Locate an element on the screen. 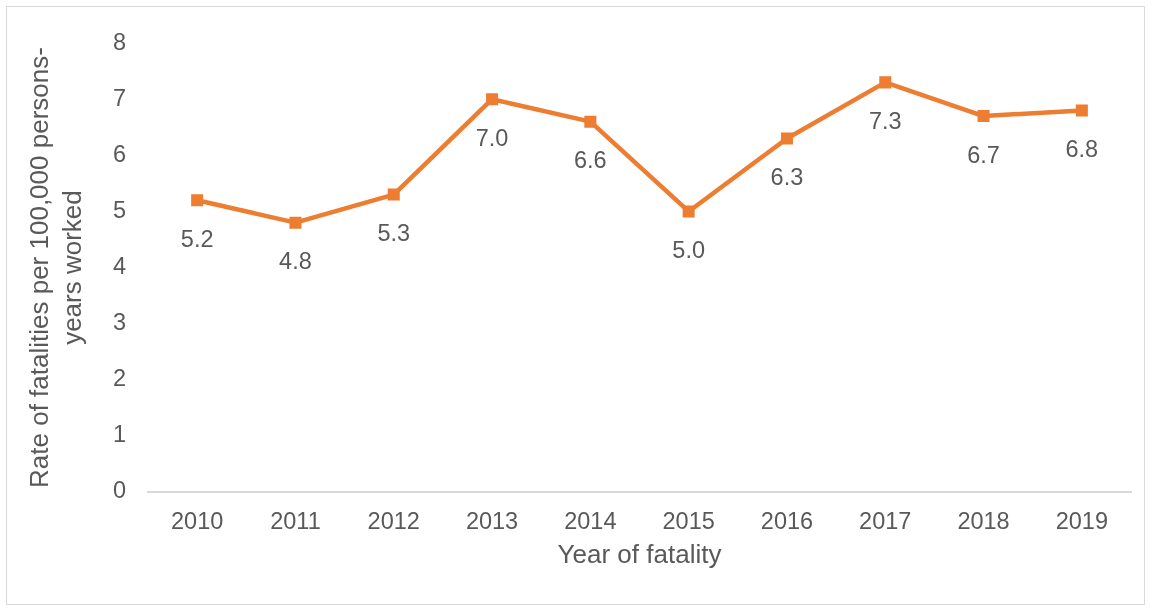  y-tick-label: 1 is located at coordinates (119, 434).